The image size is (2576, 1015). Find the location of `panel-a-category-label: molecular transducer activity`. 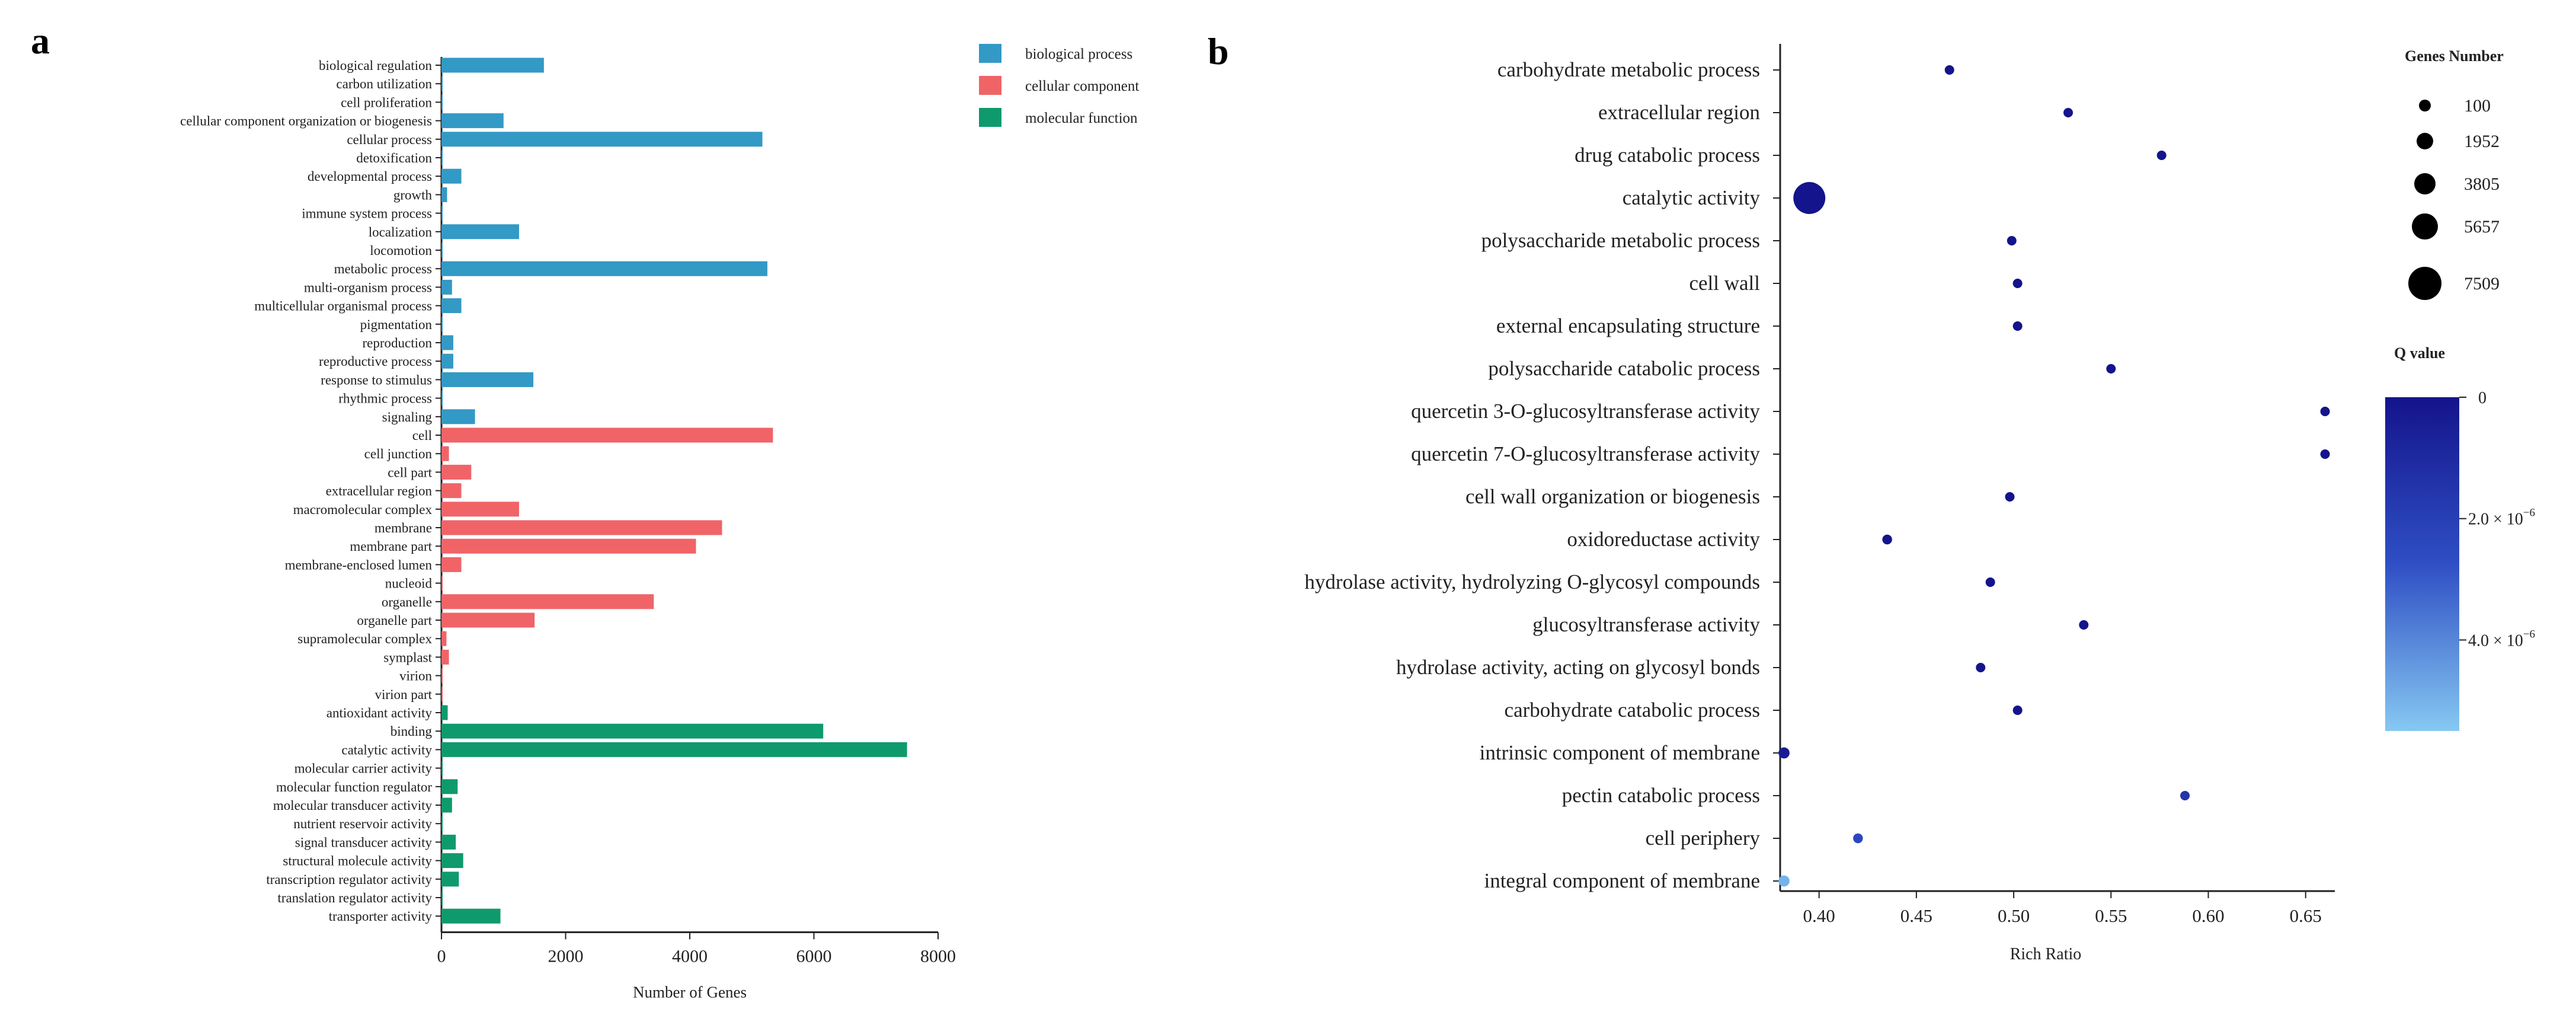

panel-a-category-label: molecular transducer activity is located at coordinates (353, 805).